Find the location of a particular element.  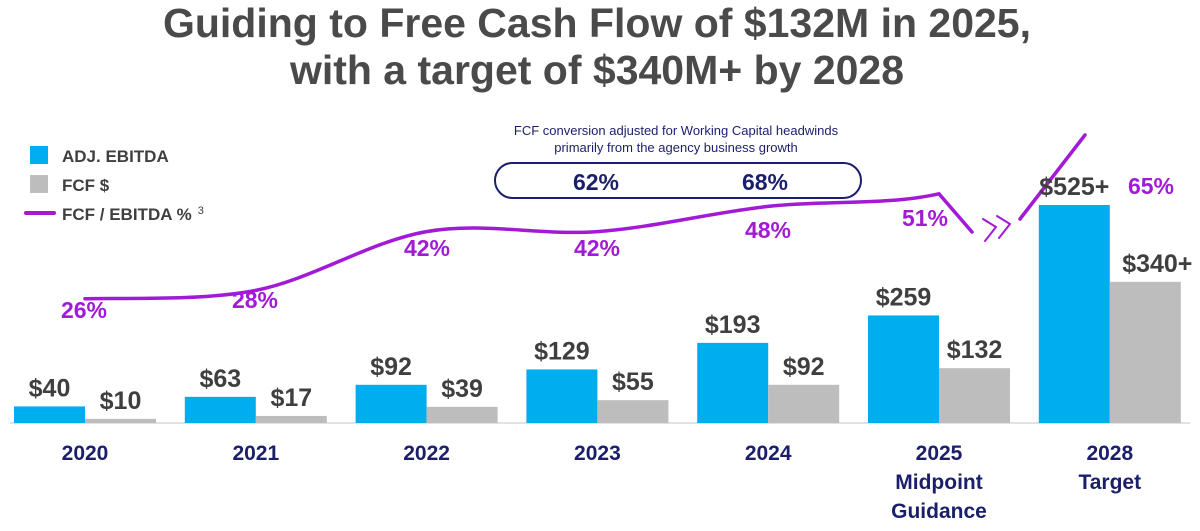

chevron-arrow-icon is located at coordinates (996, 228).